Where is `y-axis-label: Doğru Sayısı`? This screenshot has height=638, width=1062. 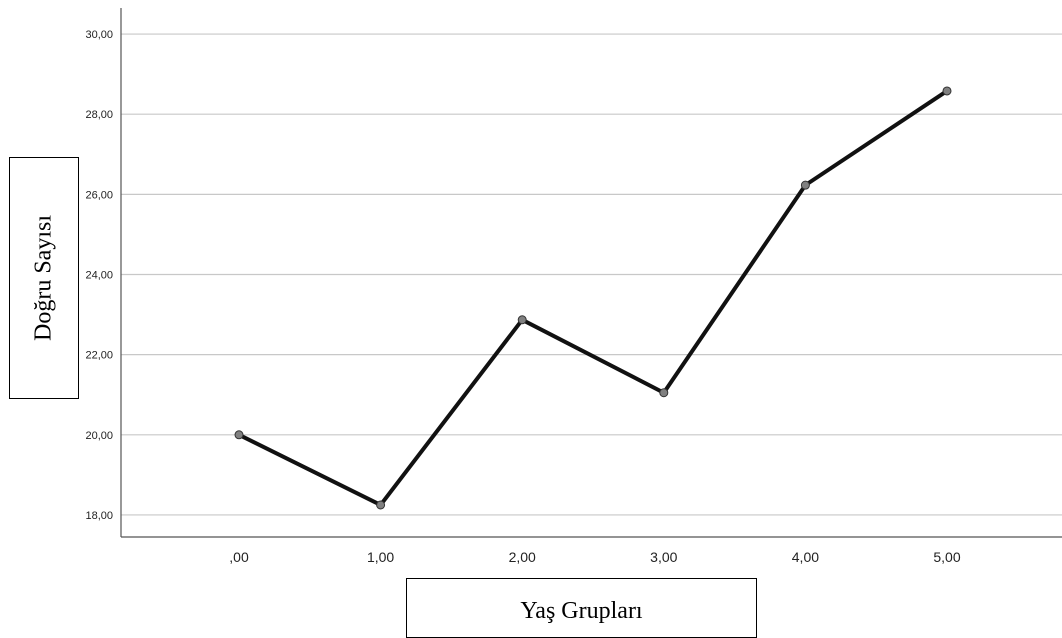
y-axis-label: Doğru Sayısı is located at coordinates (43, 278).